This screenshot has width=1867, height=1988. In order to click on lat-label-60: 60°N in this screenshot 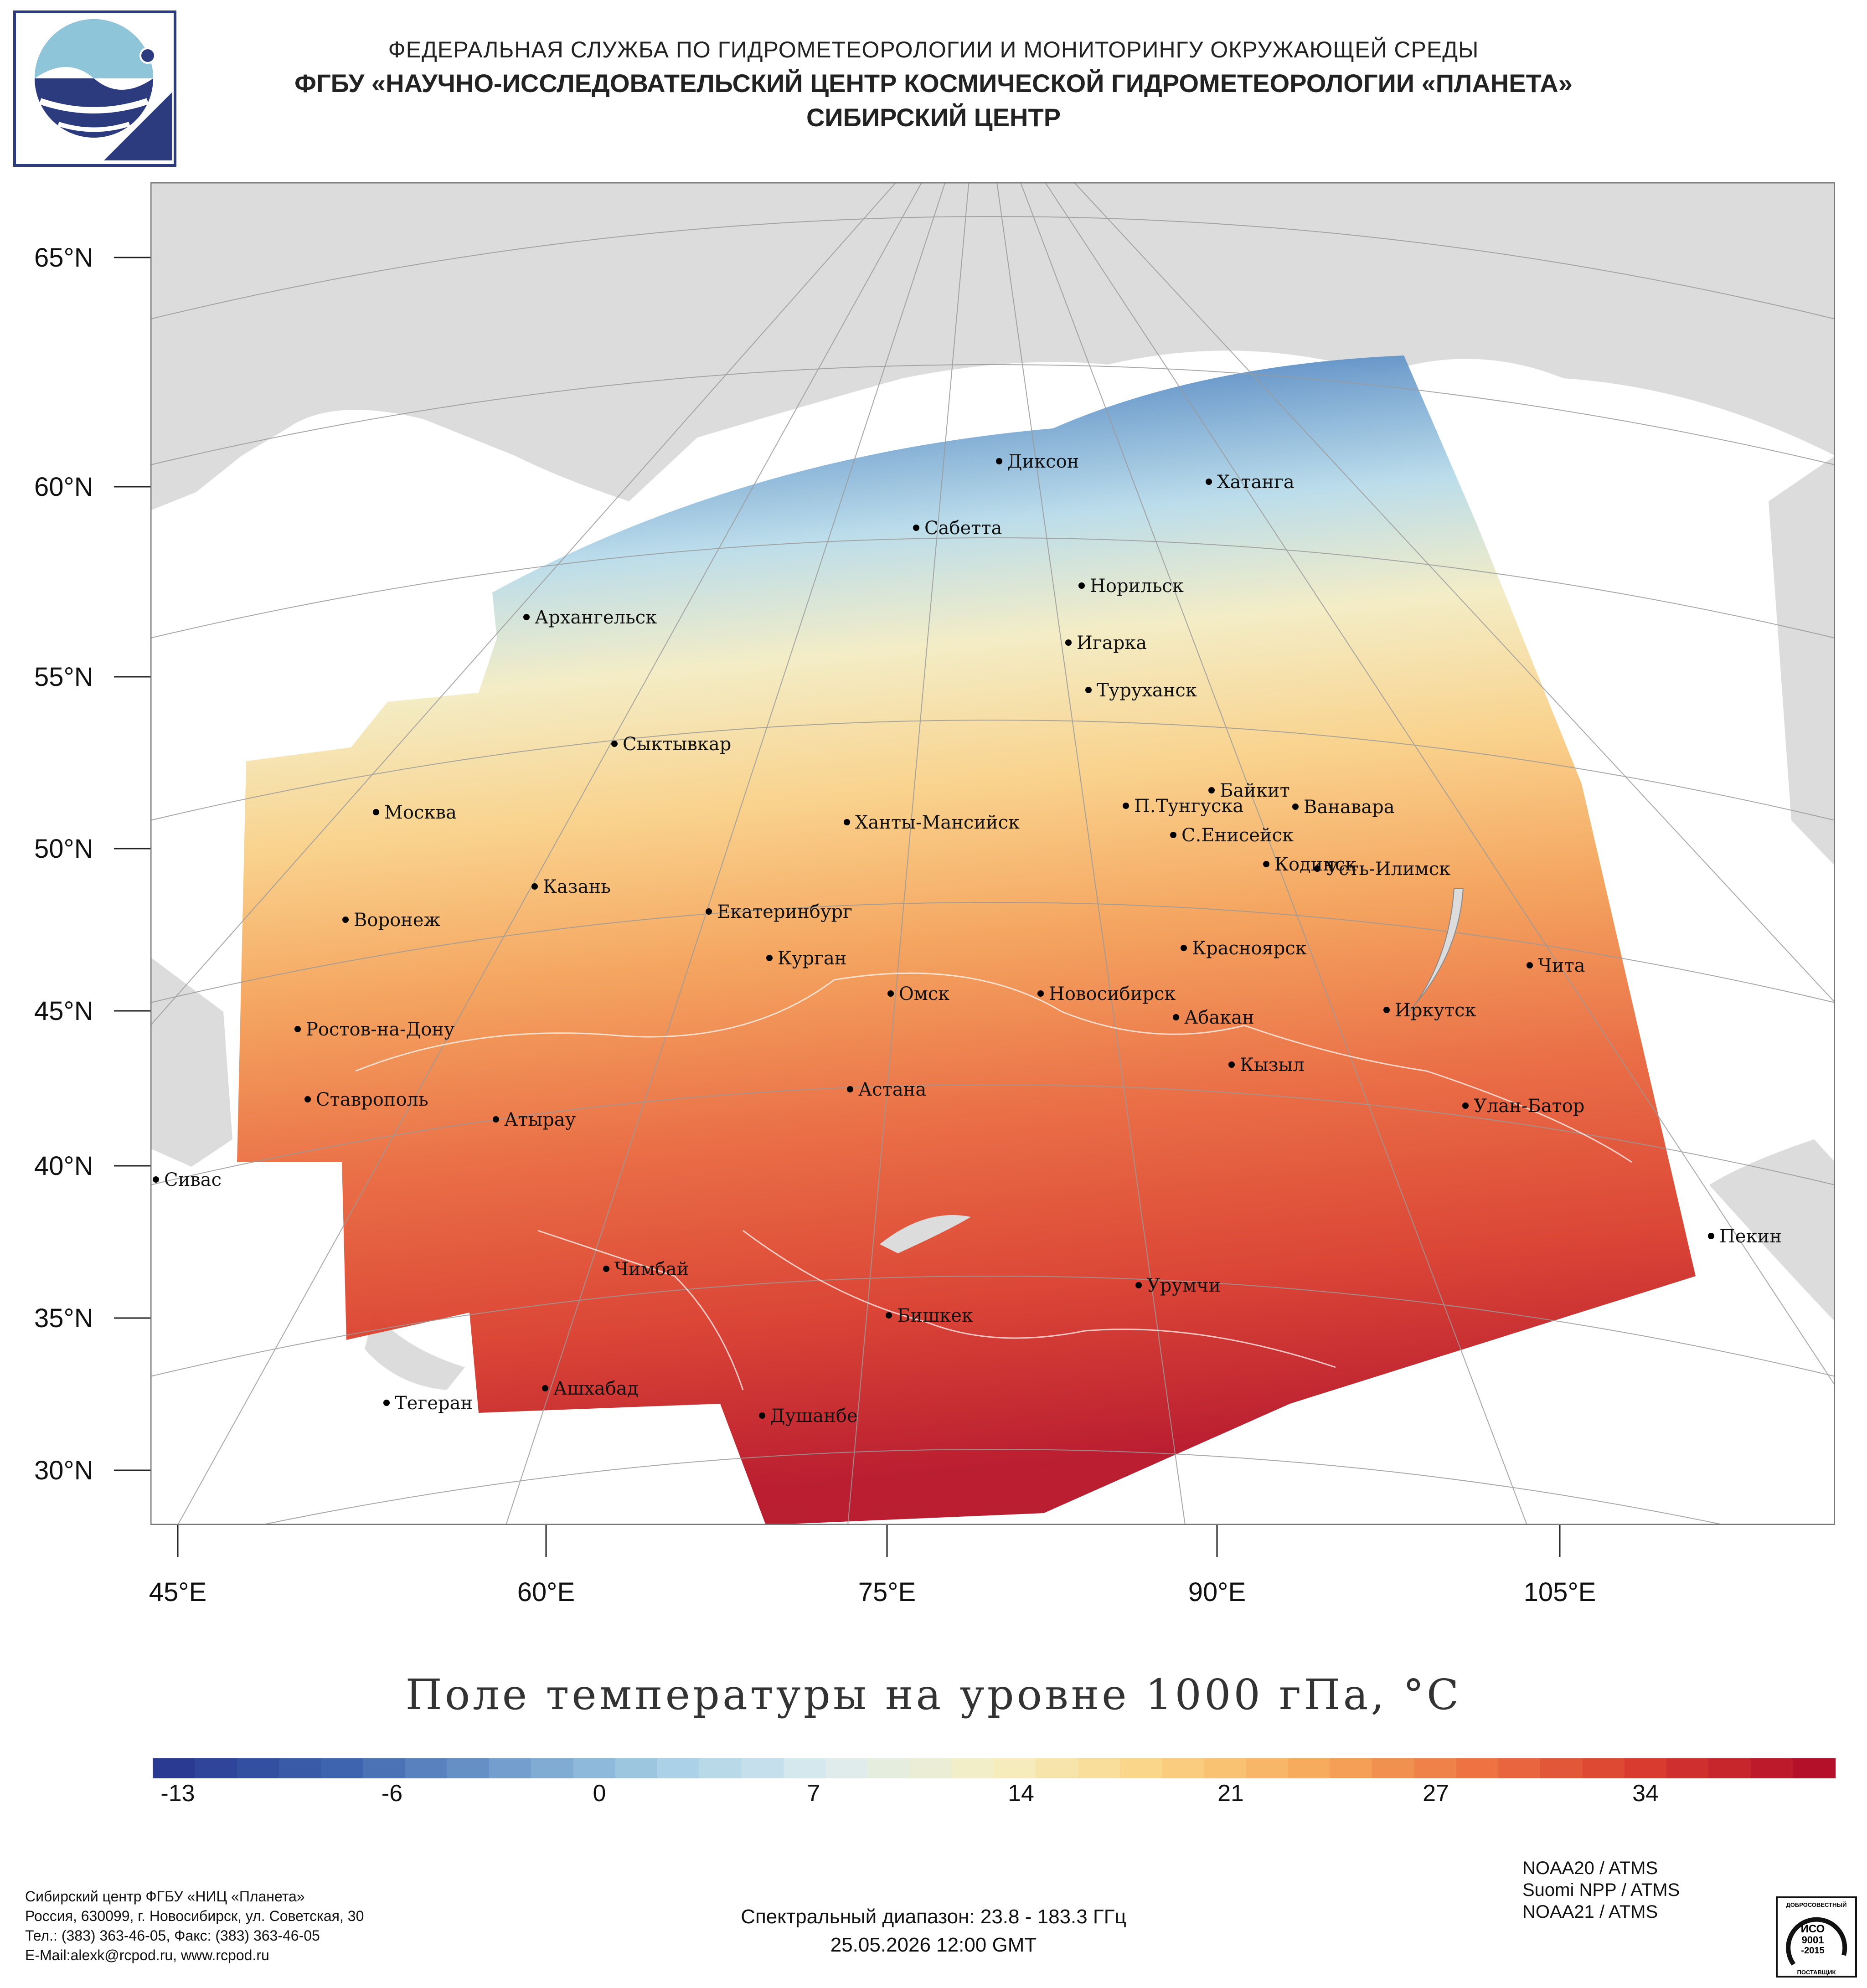, I will do `click(63, 487)`.